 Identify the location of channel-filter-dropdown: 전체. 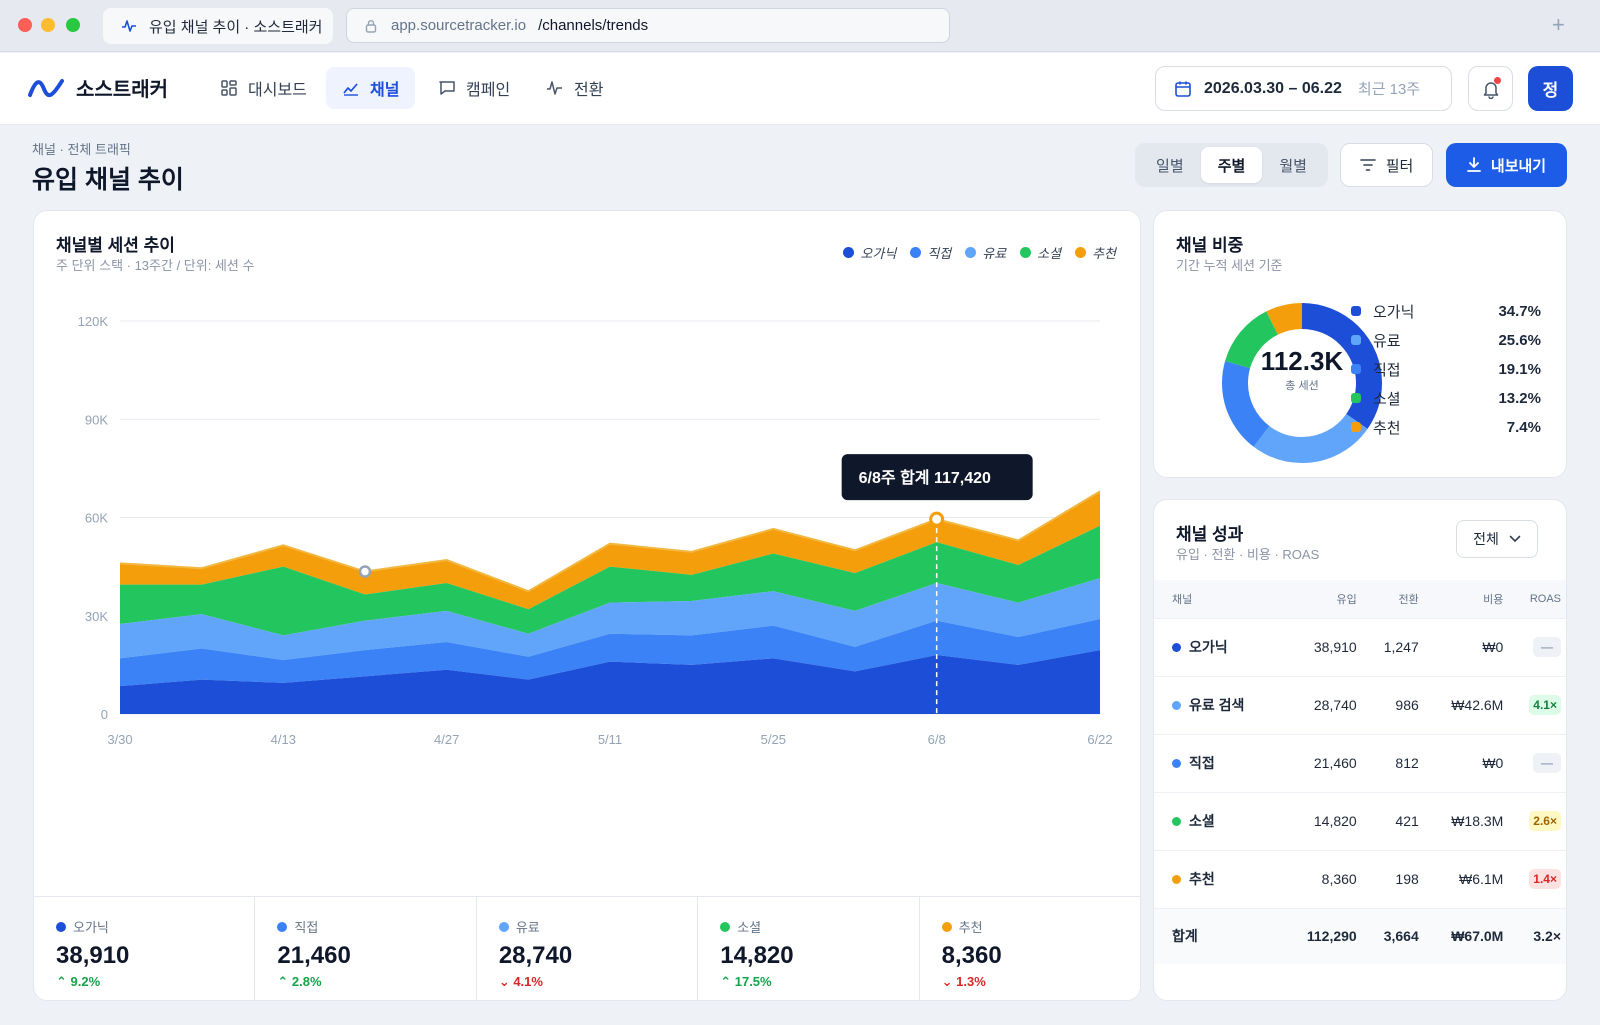
(1497, 539).